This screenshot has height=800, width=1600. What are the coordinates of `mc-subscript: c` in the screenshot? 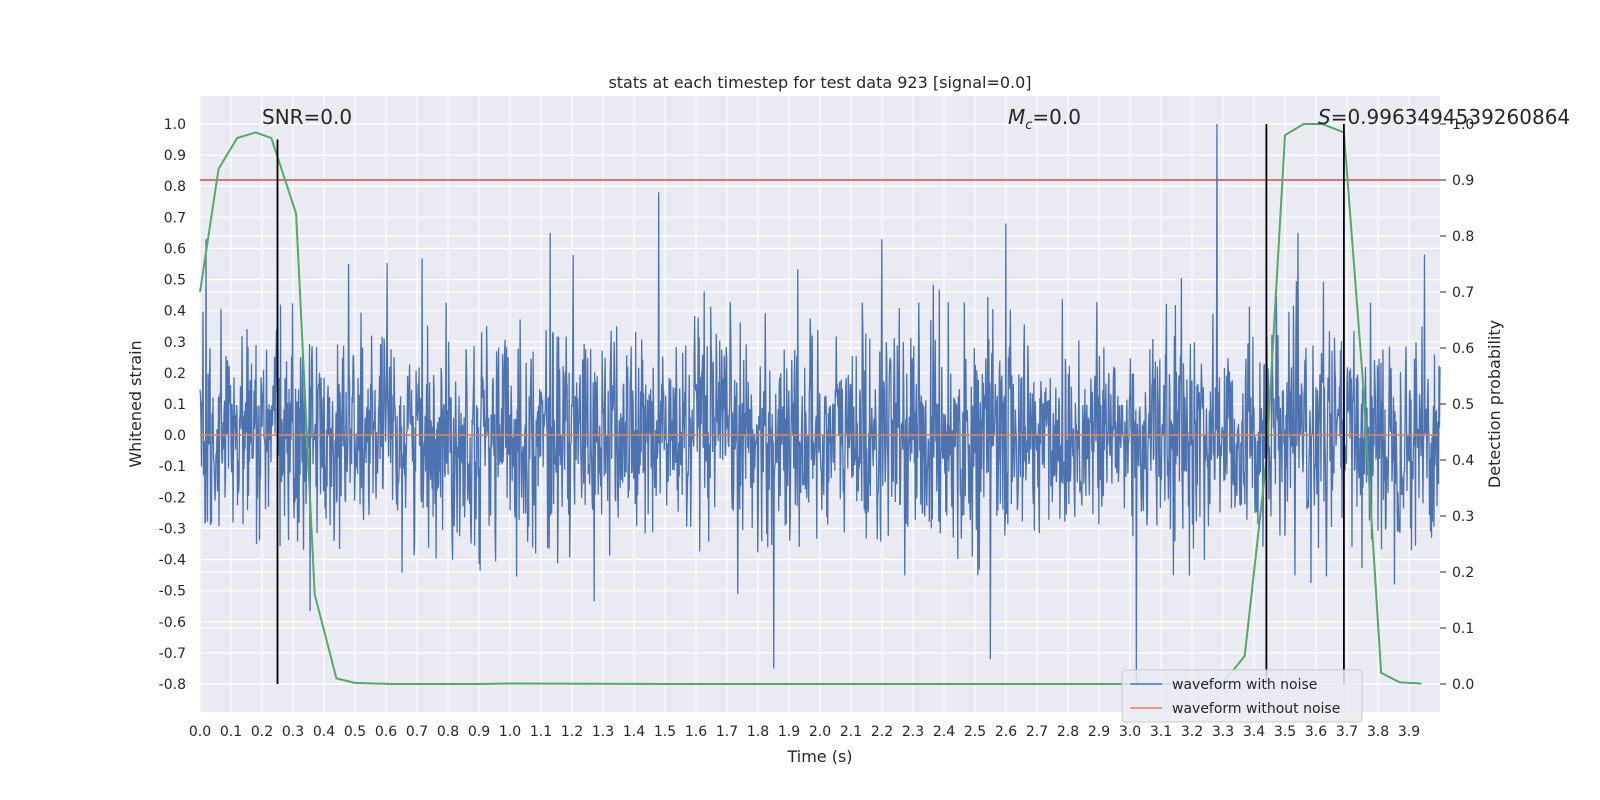 It's located at (1028, 125).